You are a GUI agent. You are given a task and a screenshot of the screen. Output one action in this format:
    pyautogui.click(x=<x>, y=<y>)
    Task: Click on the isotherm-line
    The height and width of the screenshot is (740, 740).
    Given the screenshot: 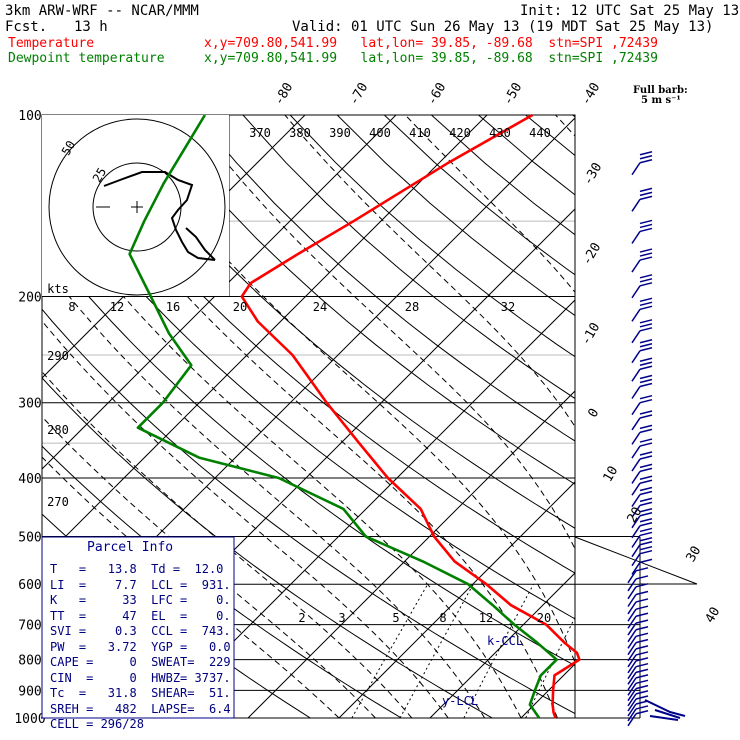 What is the action you would take?
    pyautogui.click(x=547, y=690)
    